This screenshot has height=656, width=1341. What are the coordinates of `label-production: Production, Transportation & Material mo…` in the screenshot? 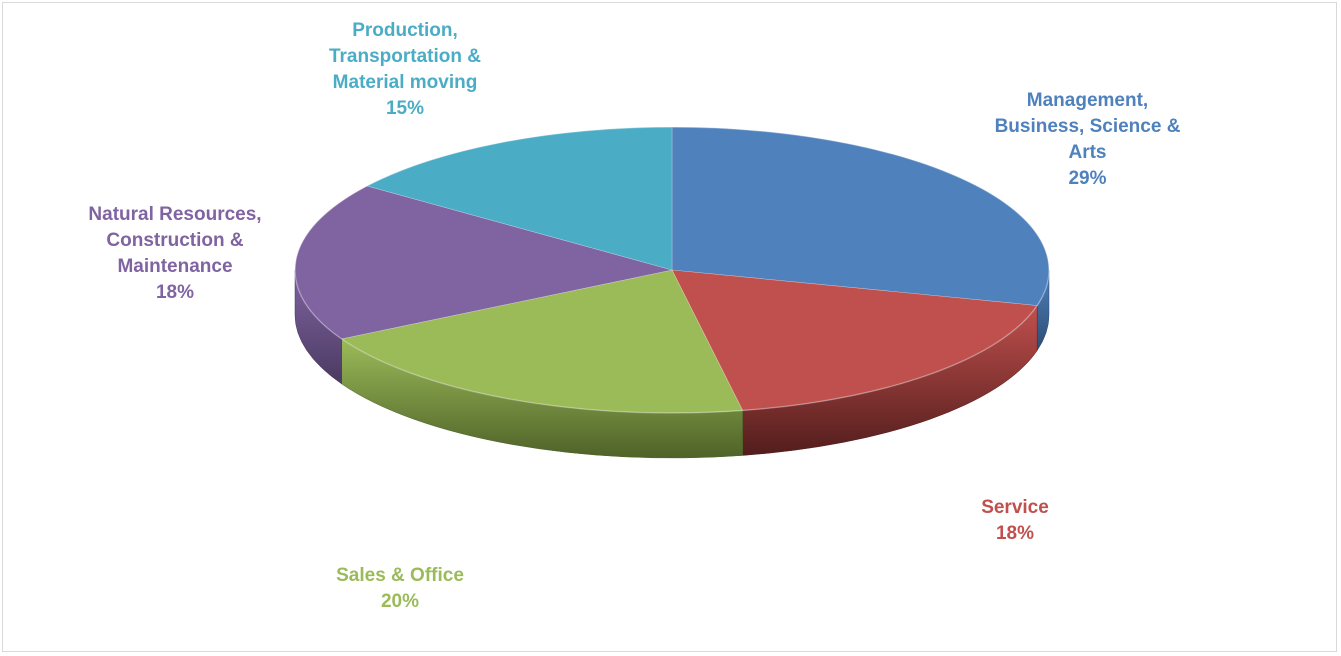 It's located at (404, 69).